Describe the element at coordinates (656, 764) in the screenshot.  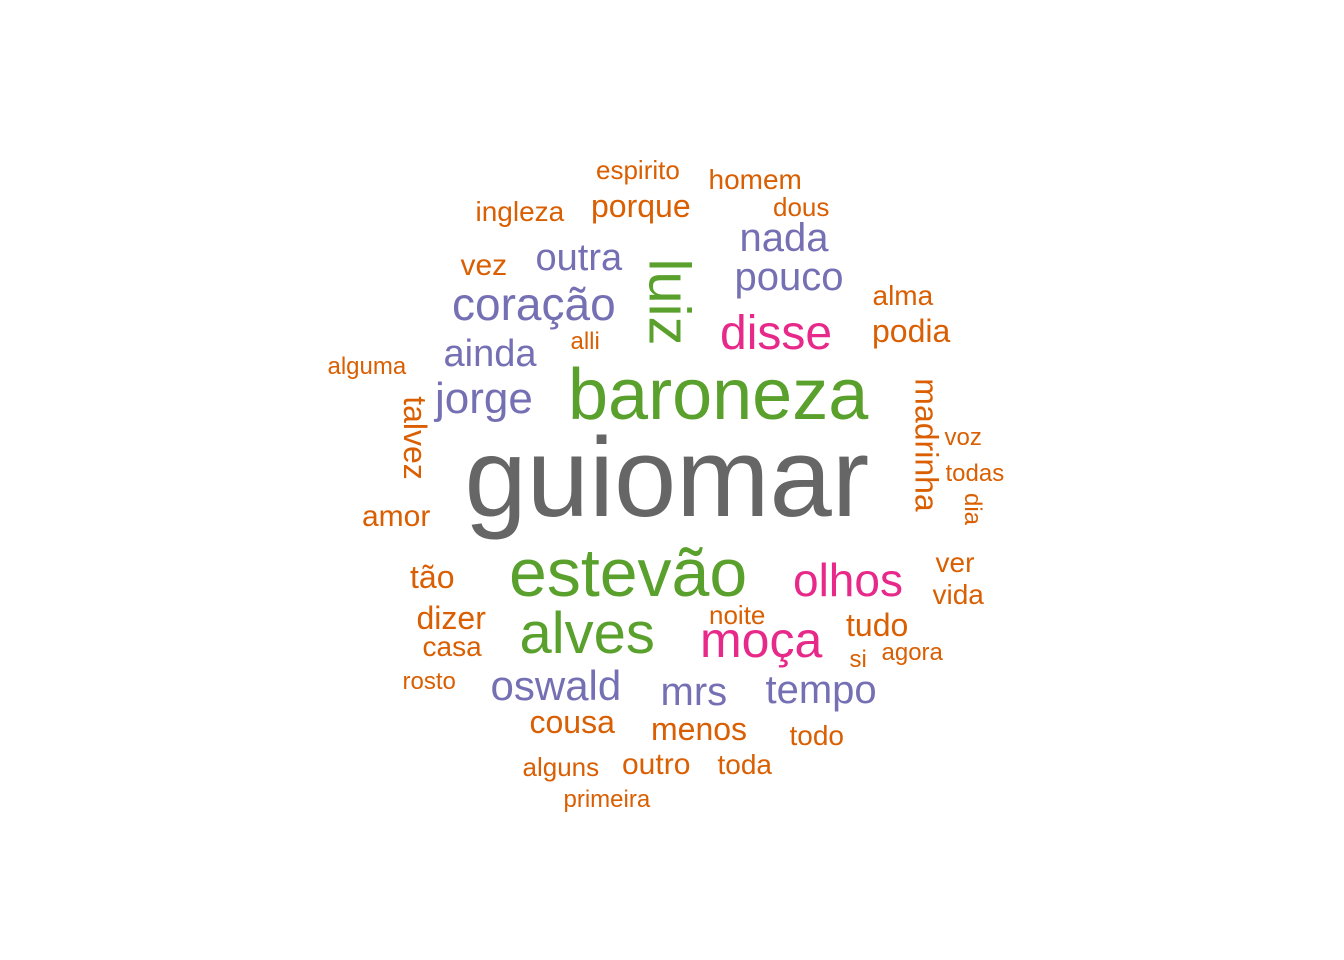
I see `word-outro: outro` at that location.